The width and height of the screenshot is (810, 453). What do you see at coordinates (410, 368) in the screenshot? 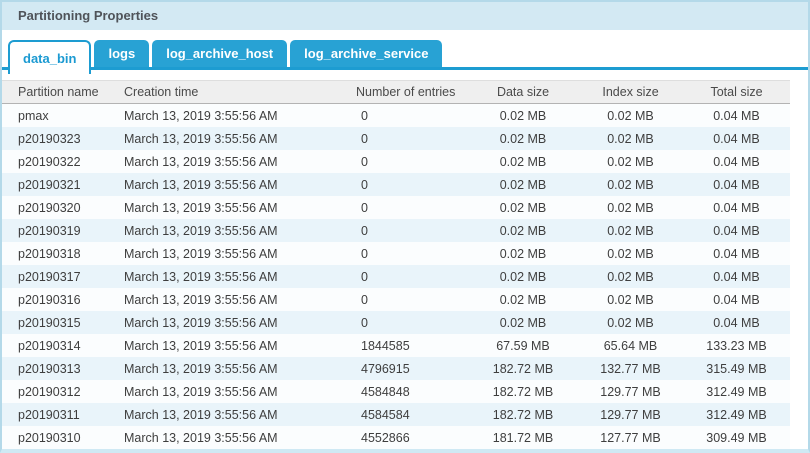
I see `cell-number-of-entries: 4796915` at bounding box center [410, 368].